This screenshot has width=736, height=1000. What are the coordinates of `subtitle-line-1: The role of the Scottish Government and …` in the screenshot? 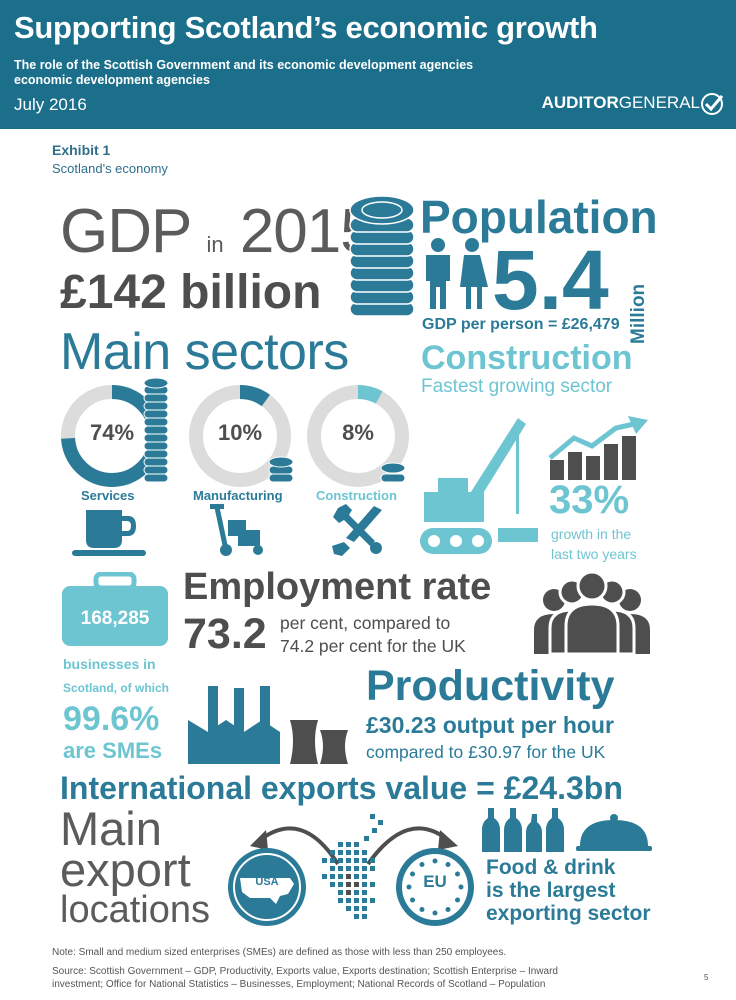 It's located at (244, 65).